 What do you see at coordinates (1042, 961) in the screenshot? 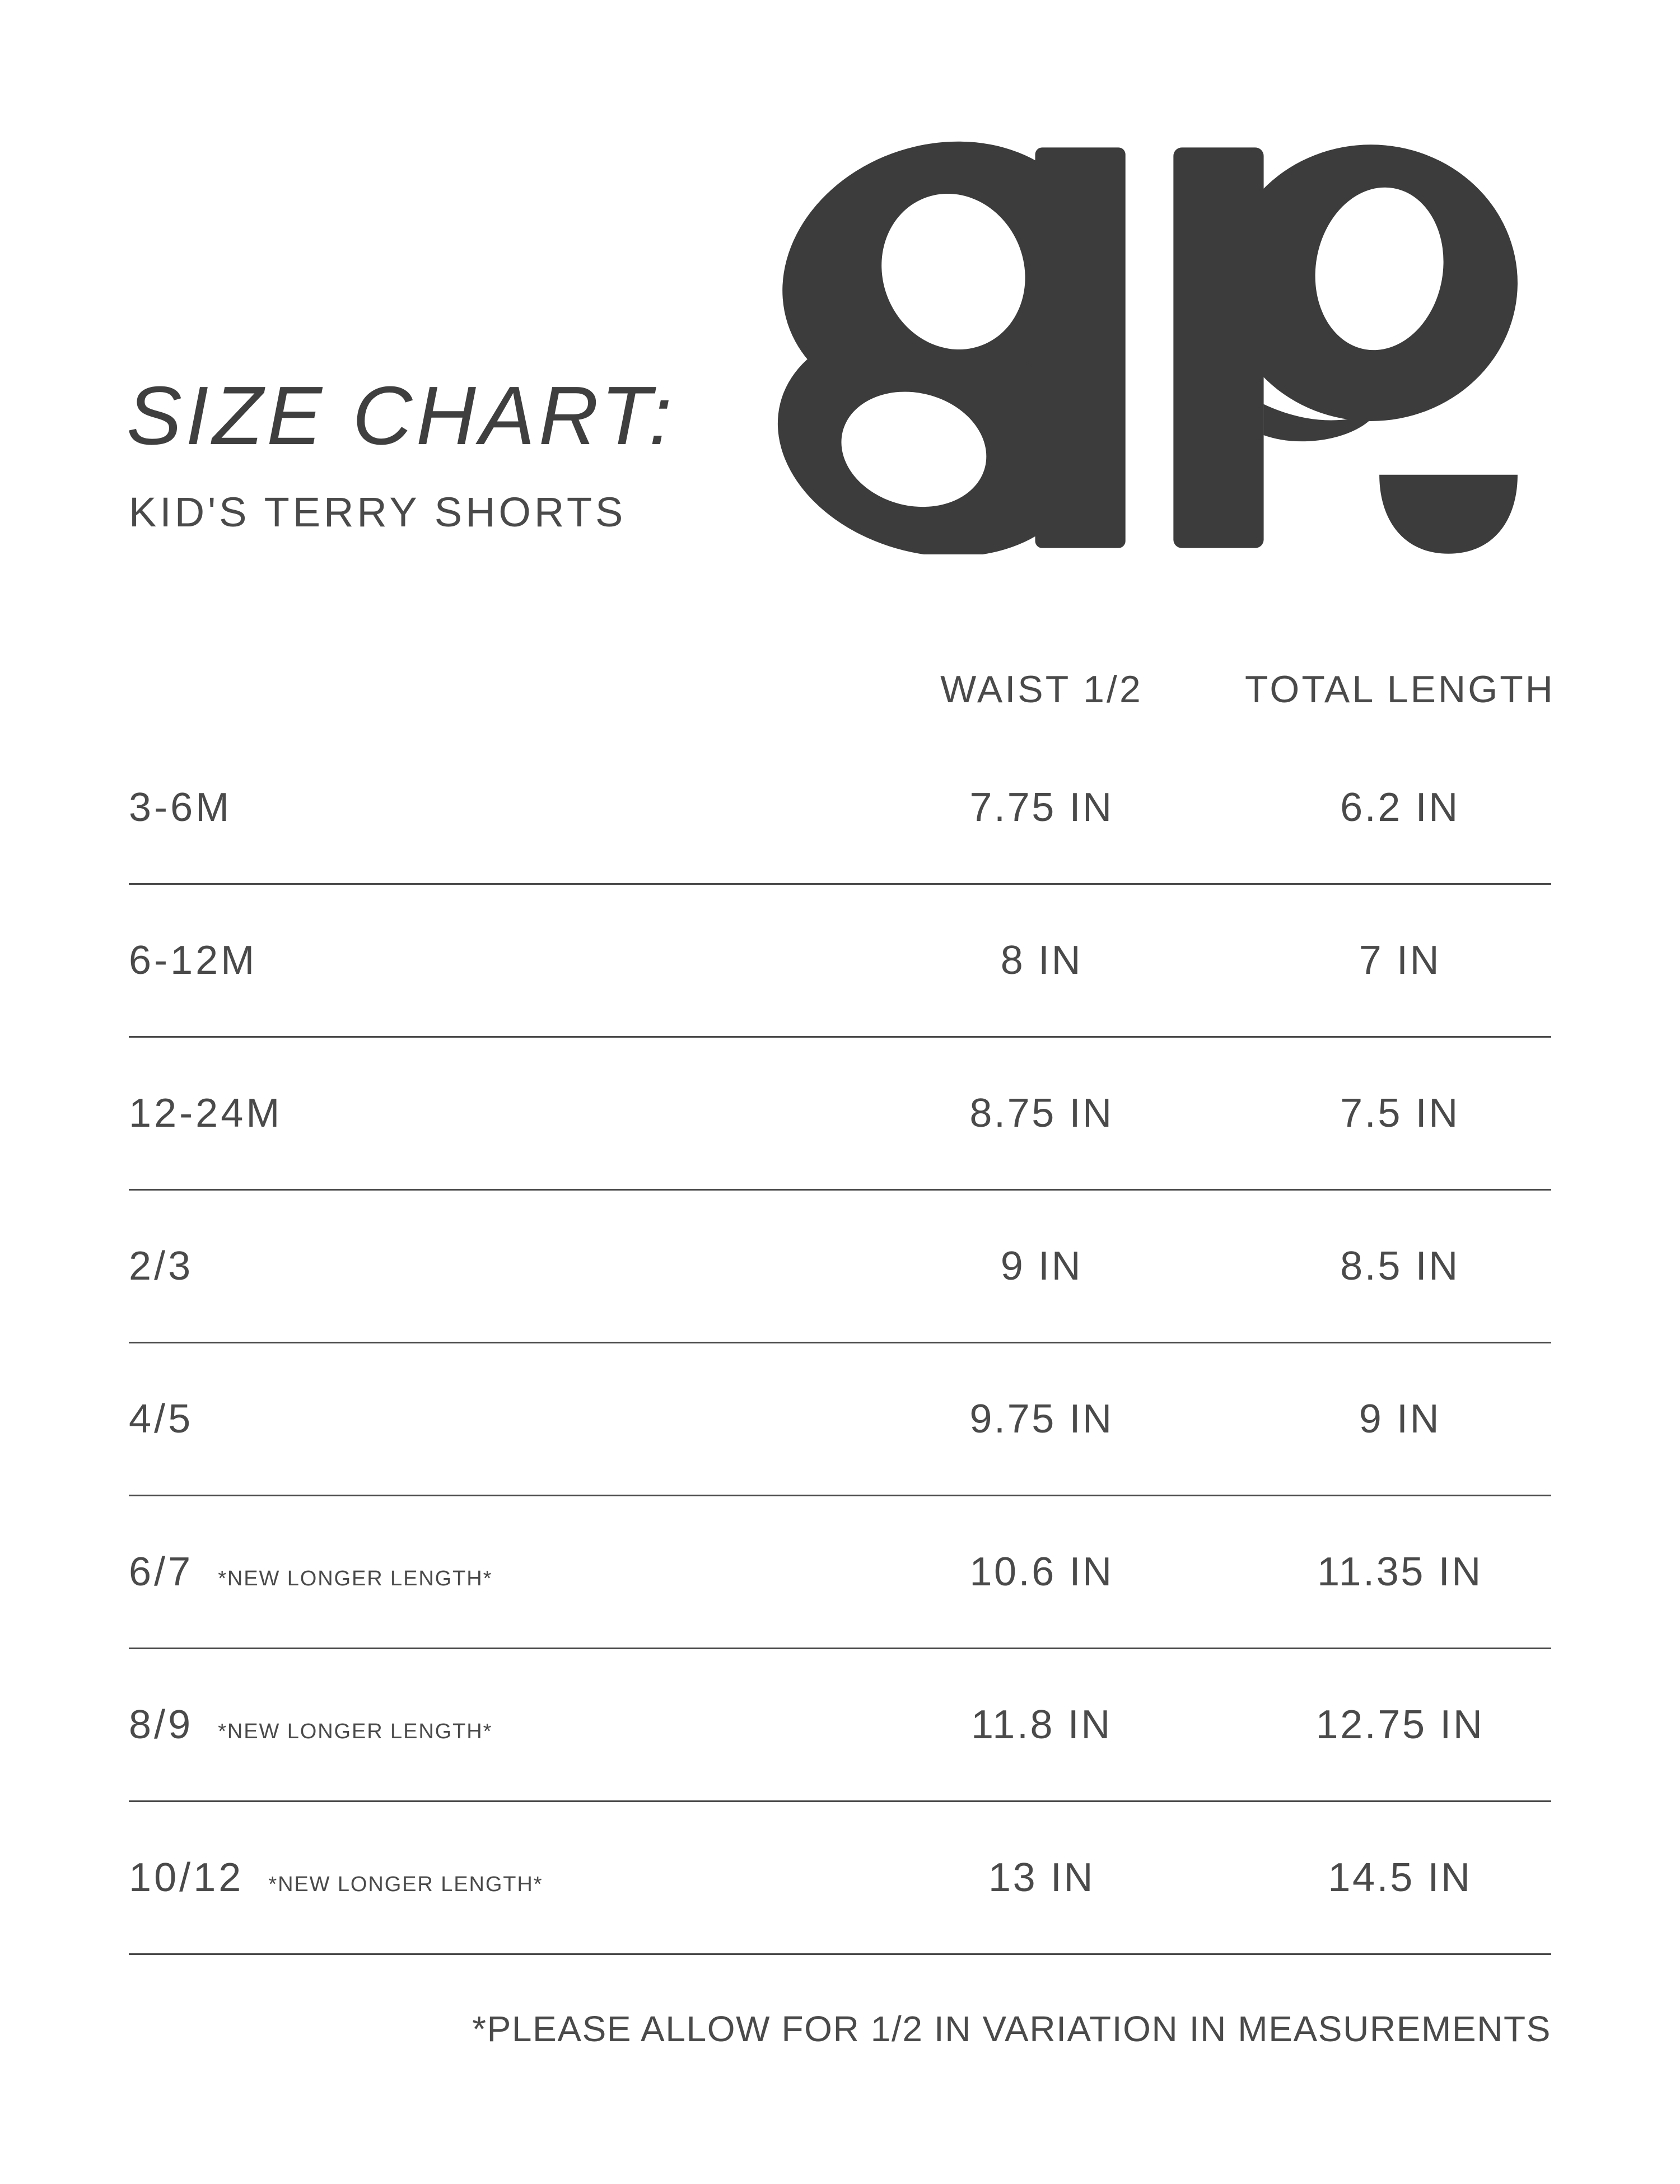
I see `waist-half-value: 8 IN` at bounding box center [1042, 961].